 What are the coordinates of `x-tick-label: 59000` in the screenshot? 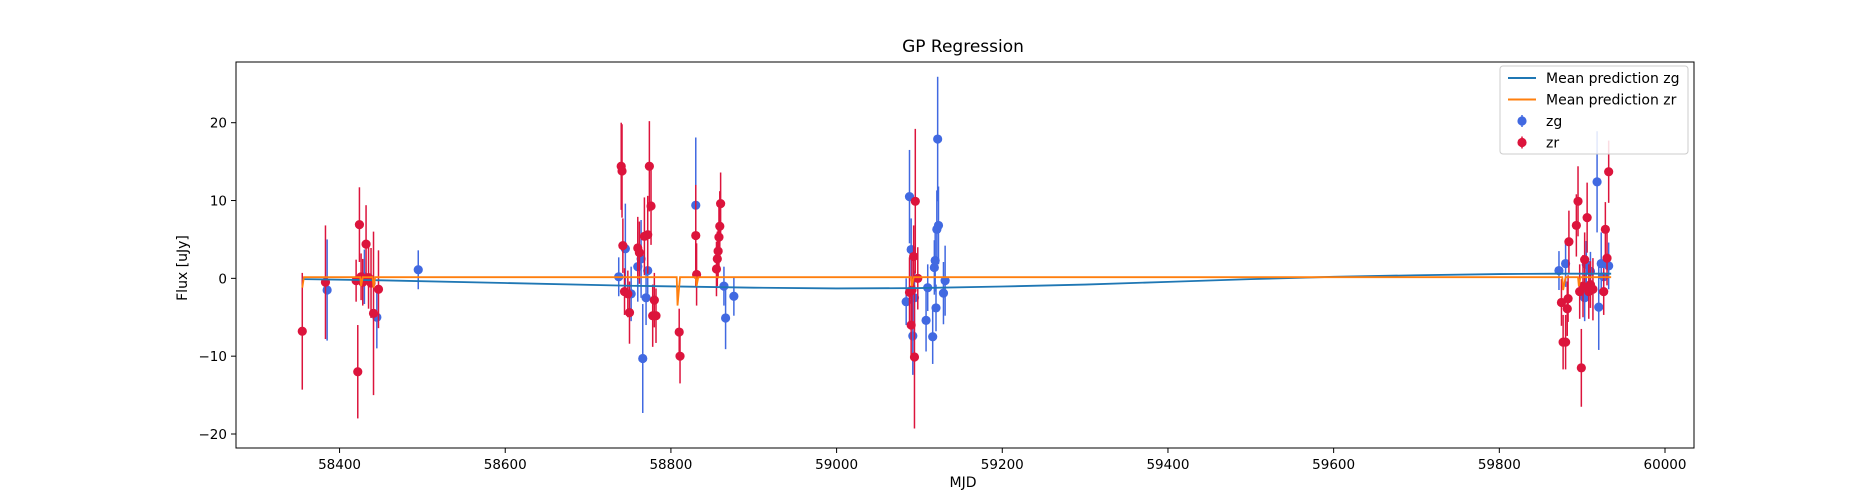 It's located at (836, 465).